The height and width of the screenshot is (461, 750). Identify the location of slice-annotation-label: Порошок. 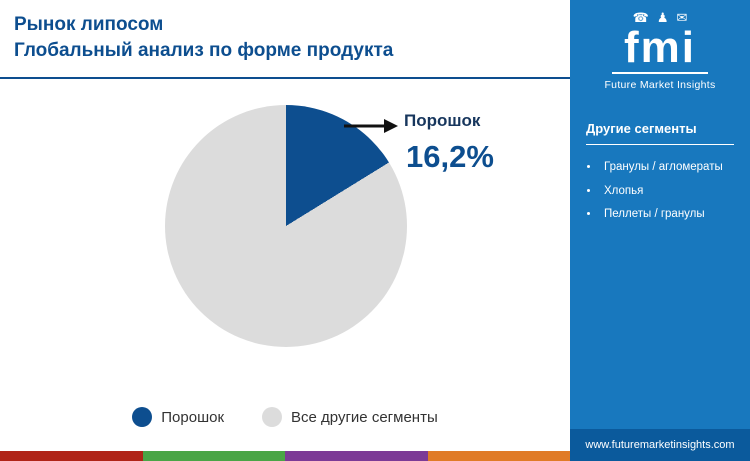
(442, 121).